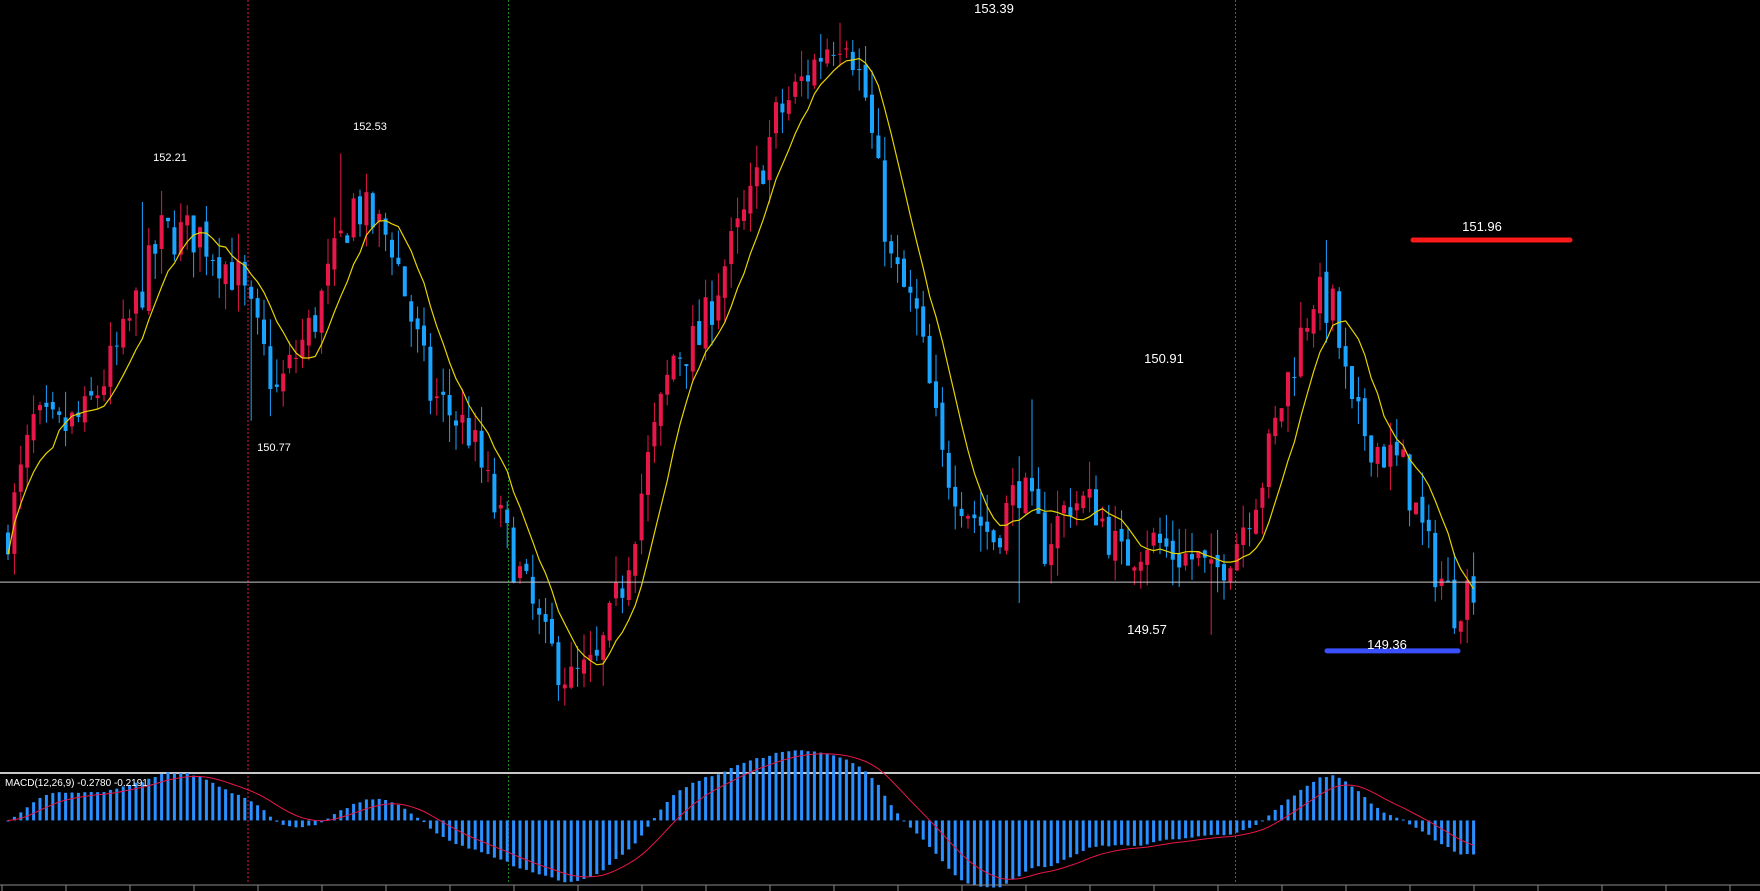 The height and width of the screenshot is (891, 1760). What do you see at coordinates (880, 887) in the screenshot?
I see `bottom-time-axis` at bounding box center [880, 887].